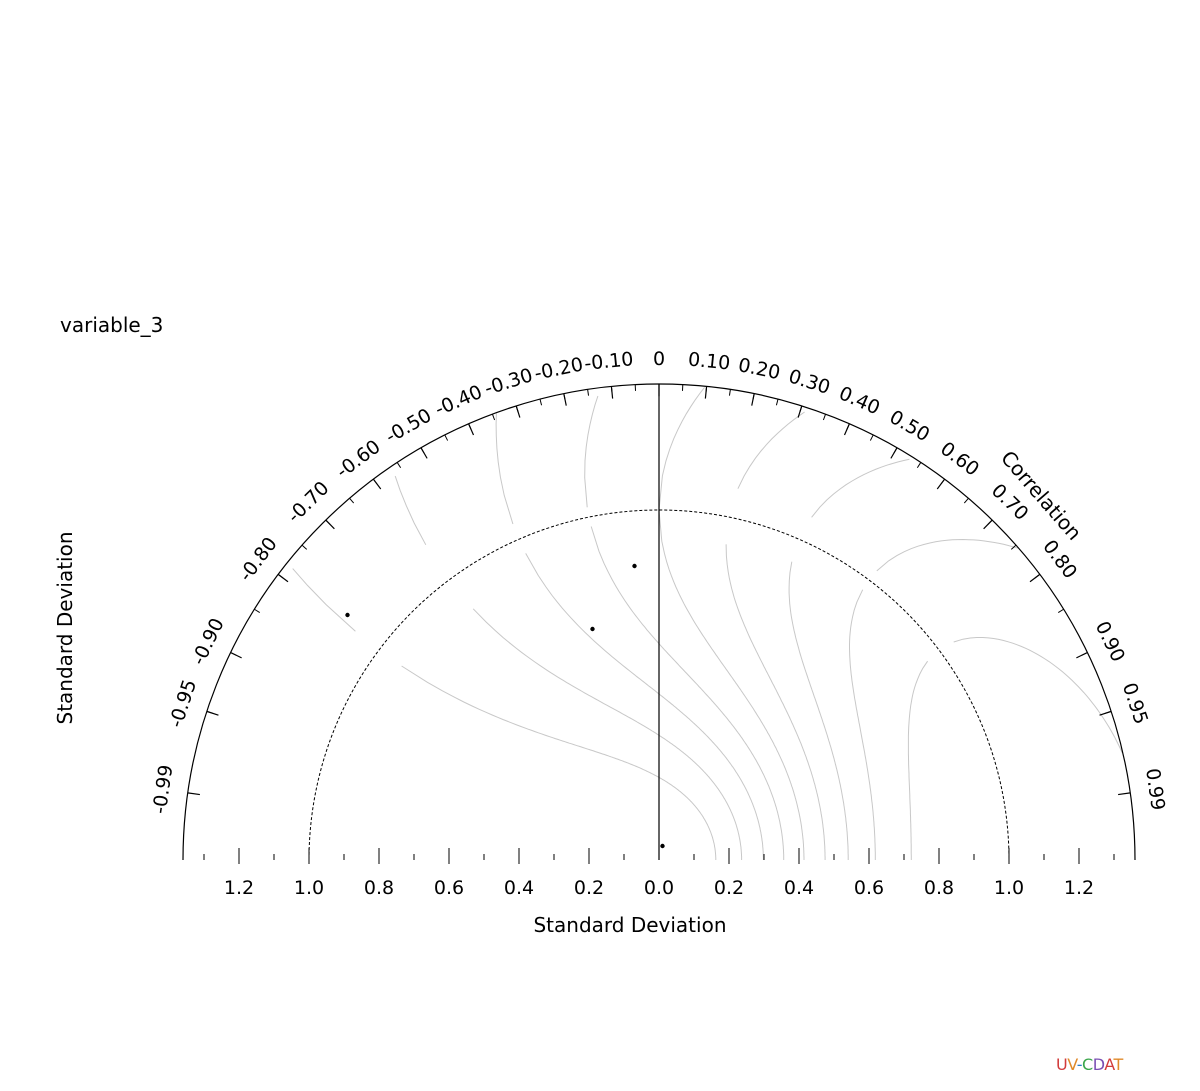 The height and width of the screenshot is (1091, 1200). Describe the element at coordinates (163, 789) in the screenshot. I see `corr-tick-label: -0.99` at that location.